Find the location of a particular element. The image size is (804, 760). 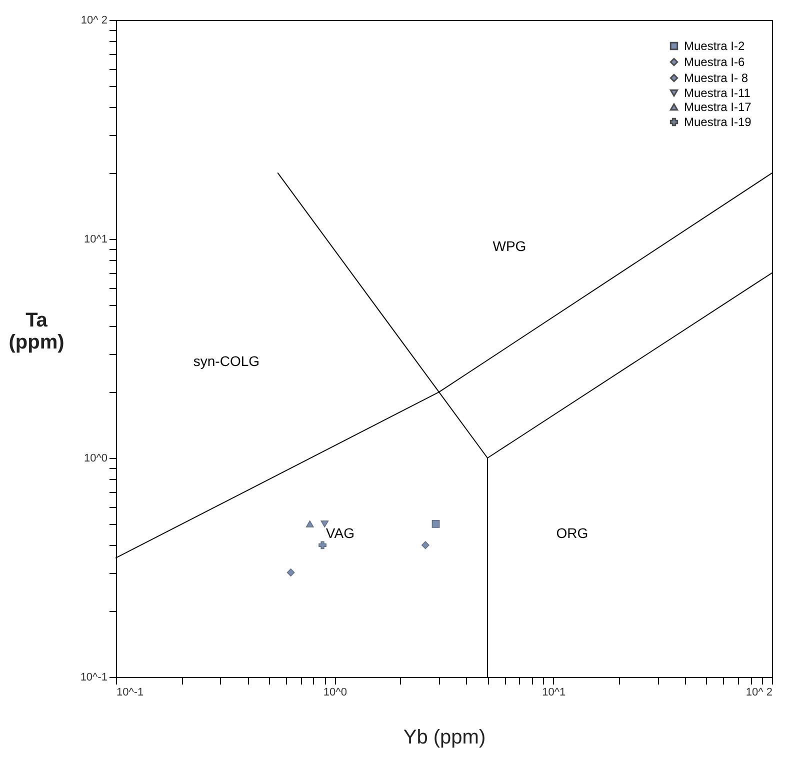

x-axis-title: Yb (ppm) is located at coordinates (444, 737).